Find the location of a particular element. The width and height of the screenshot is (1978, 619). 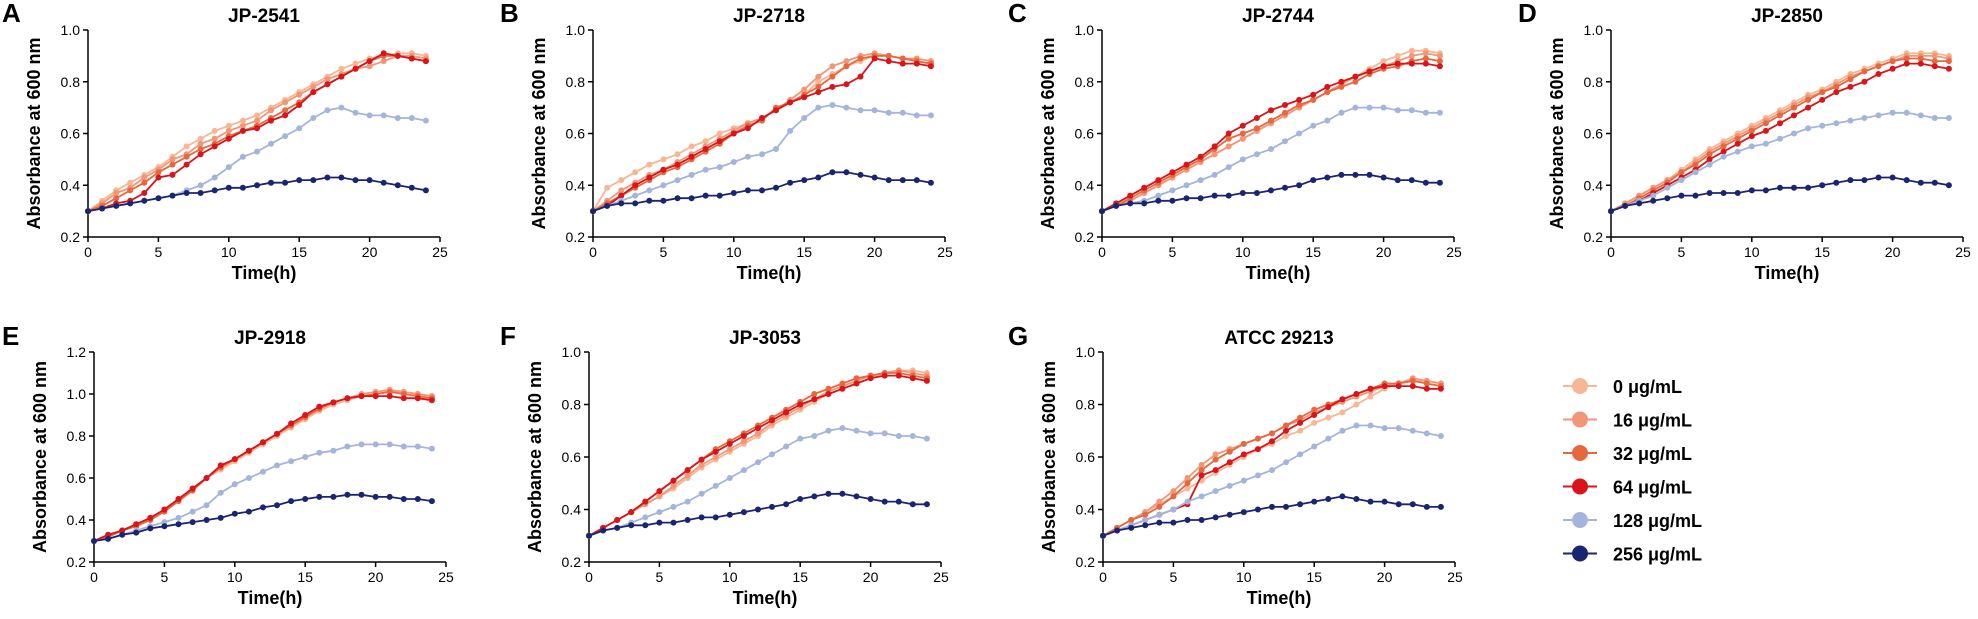

y-axis-title: Absorbance at 600 nm is located at coordinates (539, 133).